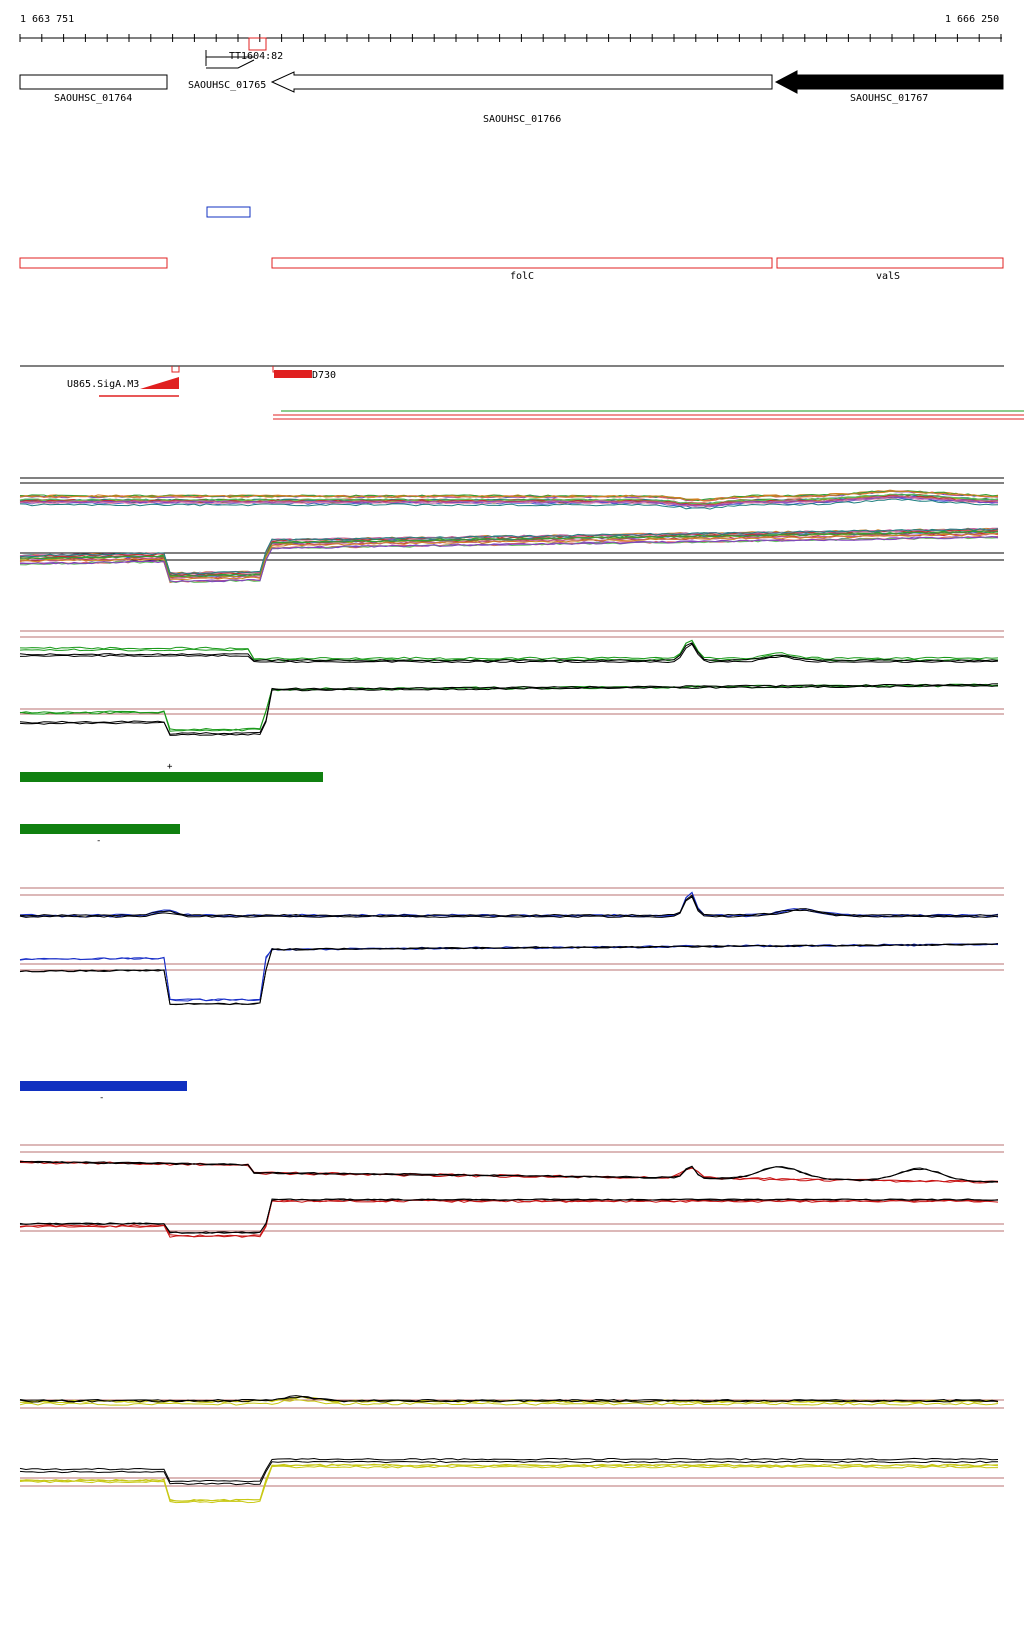 The height and width of the screenshot is (1640, 1024). I want to click on promoter-marker, so click(175, 369).